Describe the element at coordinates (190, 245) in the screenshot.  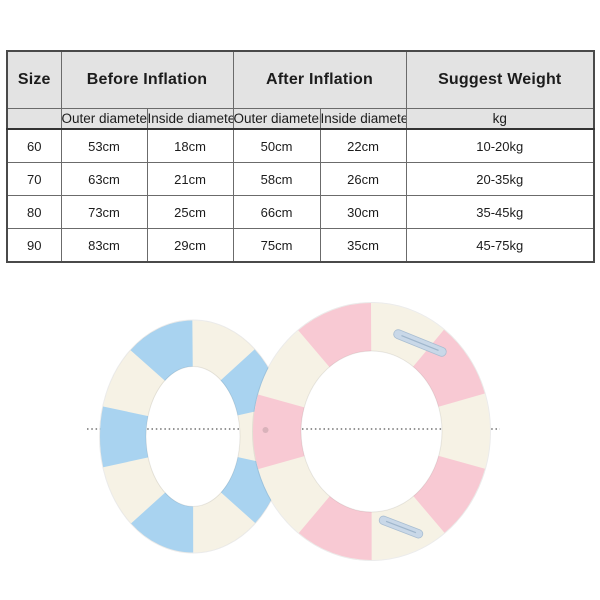
I see `cell-before-inside: 29cm` at that location.